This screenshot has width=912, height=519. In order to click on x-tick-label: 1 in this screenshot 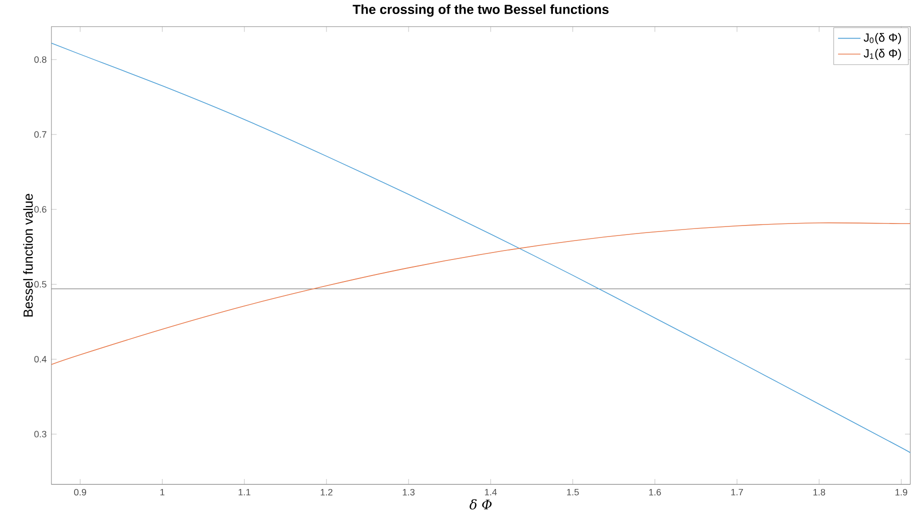, I will do `click(162, 492)`.